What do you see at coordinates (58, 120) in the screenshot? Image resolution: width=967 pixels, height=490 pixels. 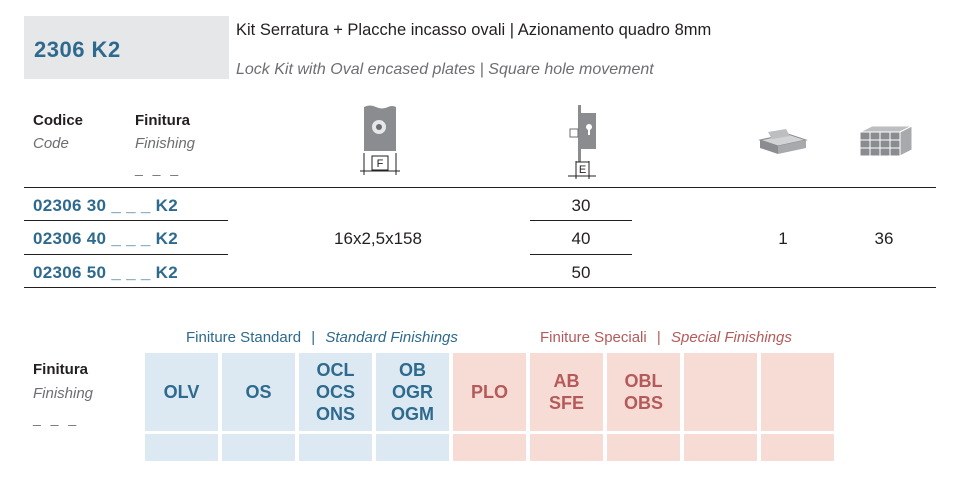 I see `col-code-label-it: Codice` at bounding box center [58, 120].